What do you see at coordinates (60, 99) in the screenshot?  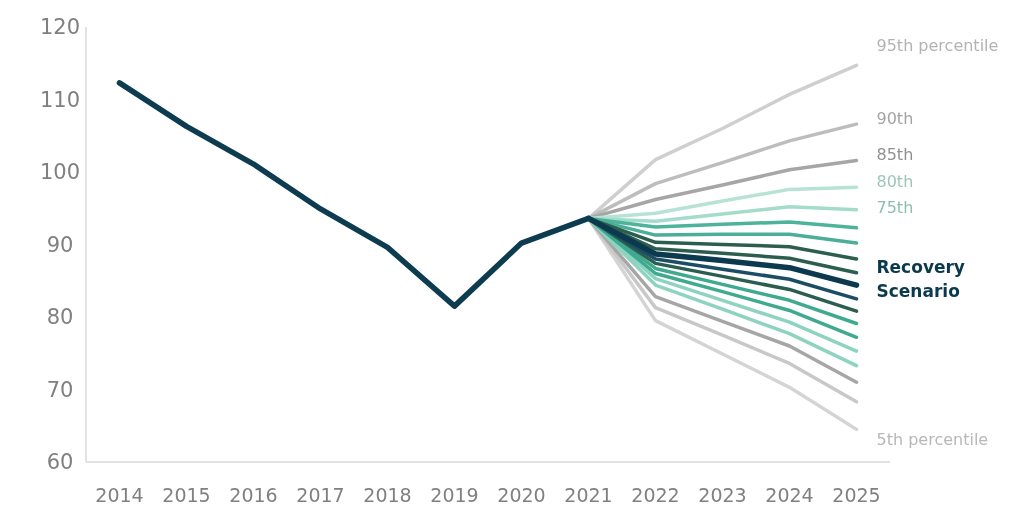 I see `y-tick-label: 110` at bounding box center [60, 99].